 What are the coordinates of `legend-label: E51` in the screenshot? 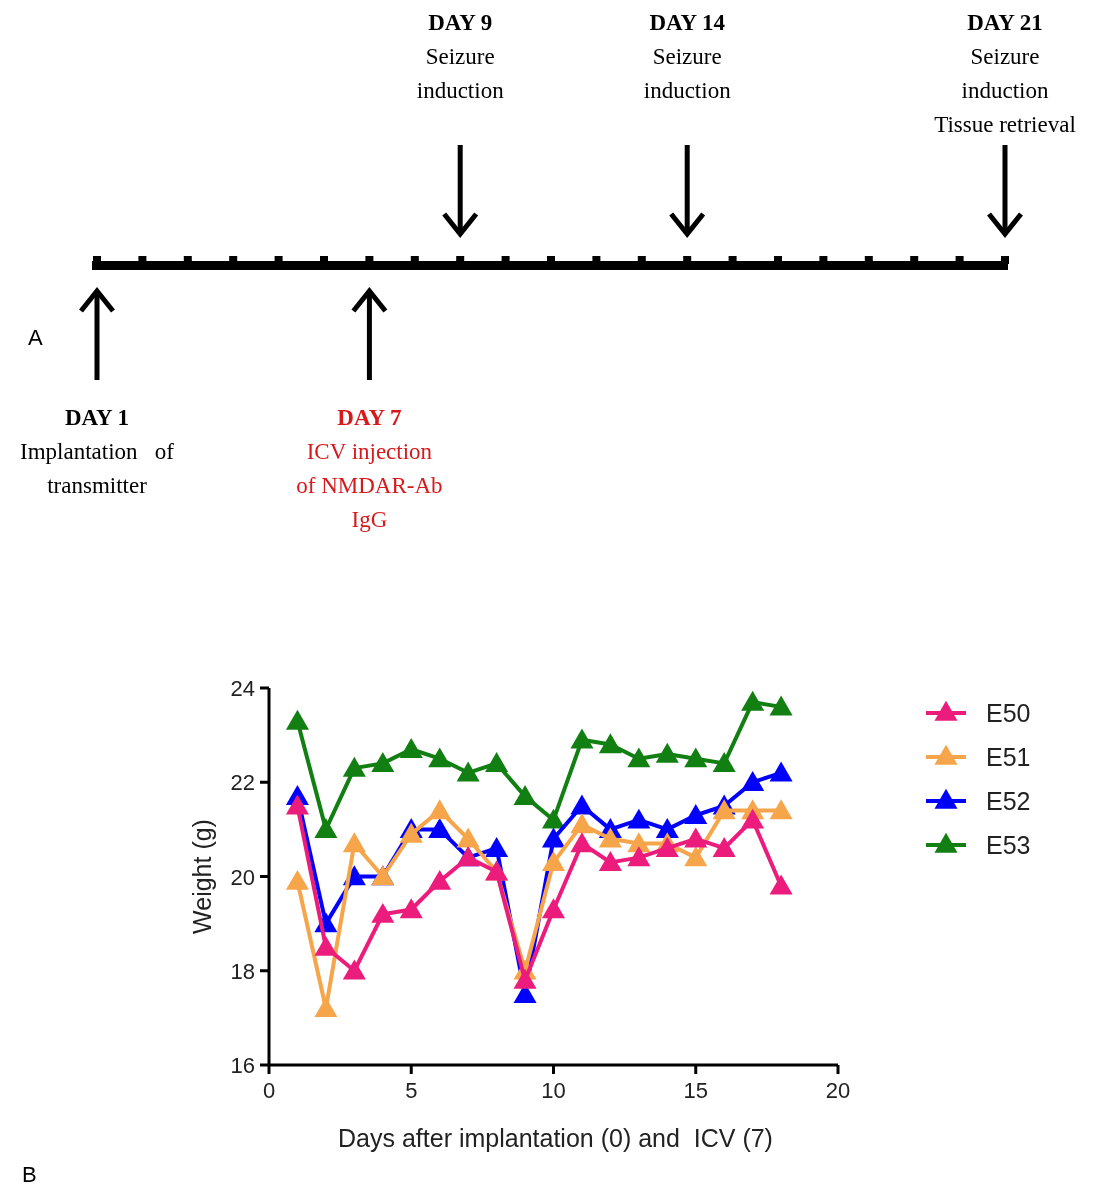 It's located at (1008, 757).